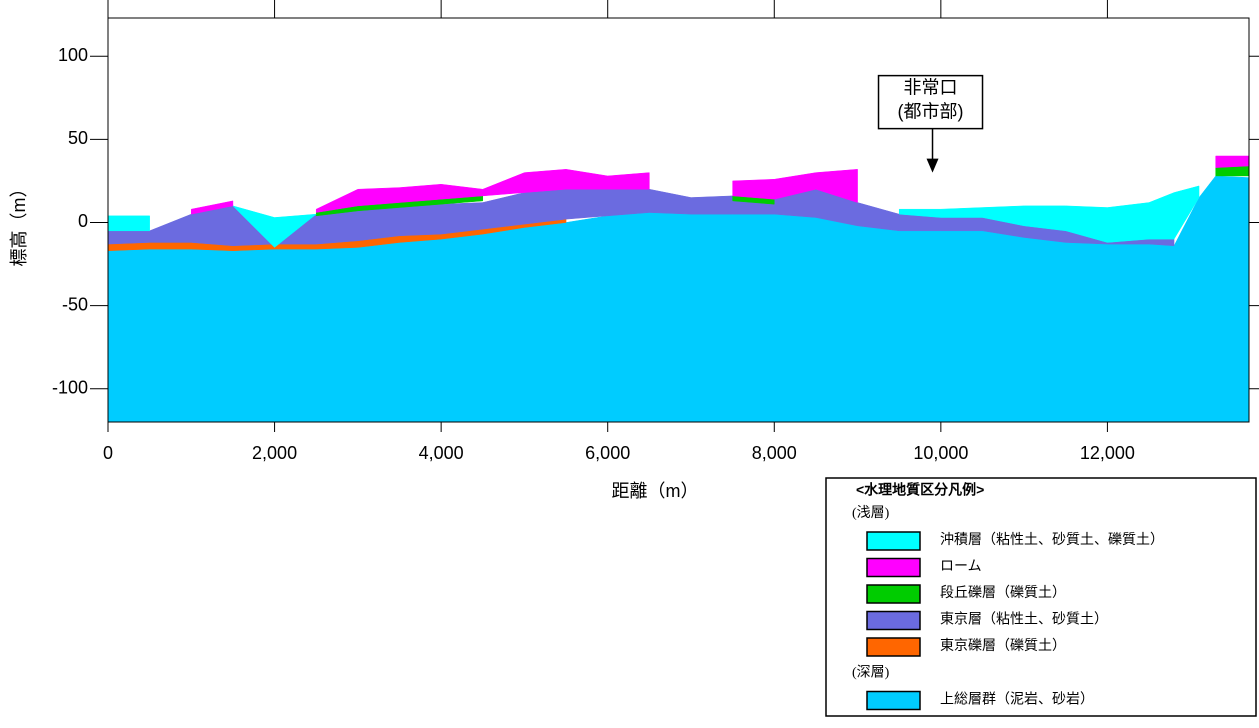  Describe the element at coordinates (1024, 620) in the screenshot. I see `legend-label: 東京層（粘性土、砂質土）` at that location.